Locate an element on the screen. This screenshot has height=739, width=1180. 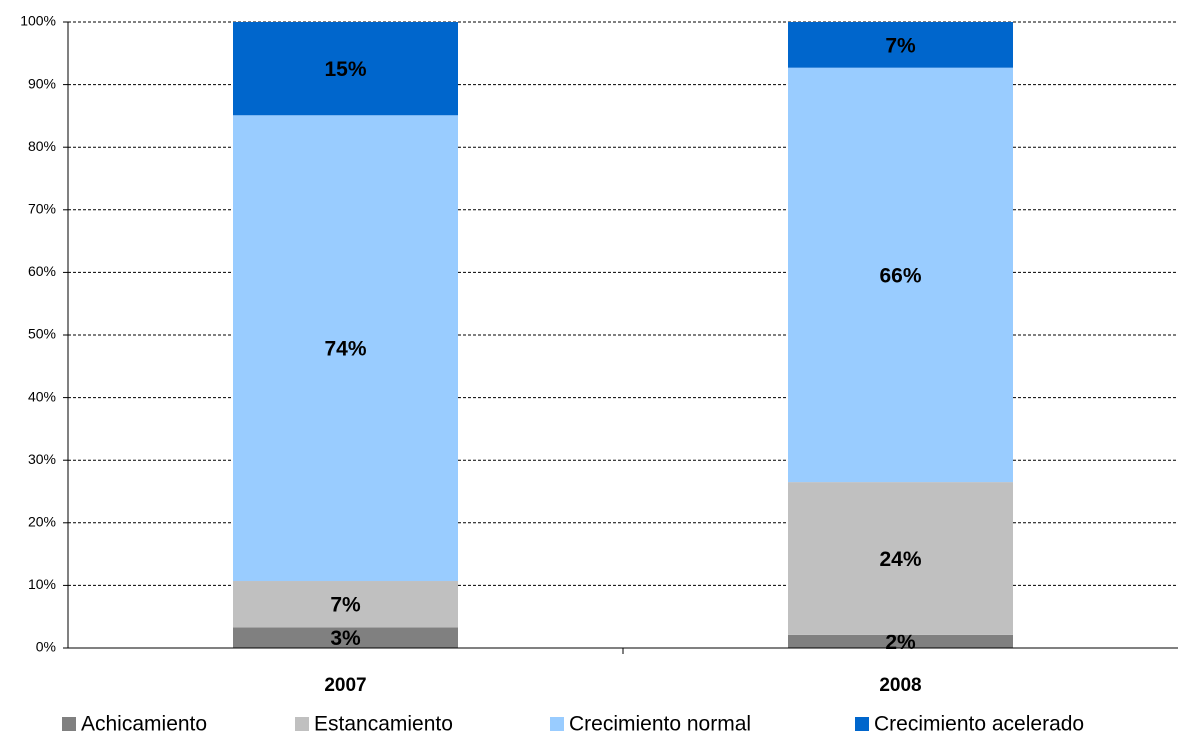
legend-label: Achicamiento is located at coordinates (144, 724).